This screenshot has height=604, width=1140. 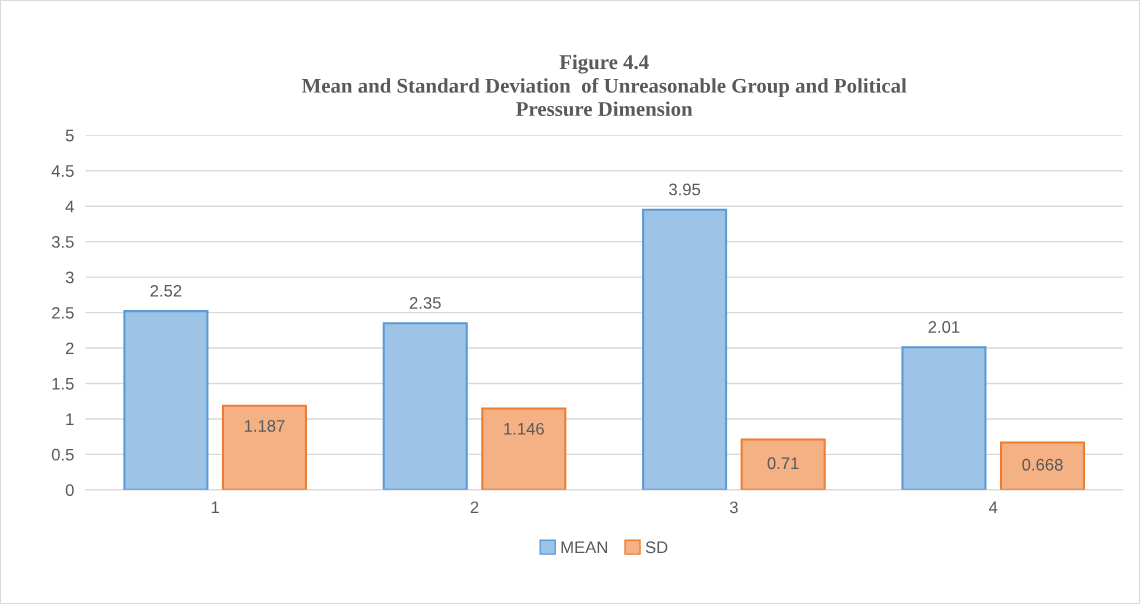 What do you see at coordinates (733, 507) in the screenshot?
I see `x-tick-label: 3` at bounding box center [733, 507].